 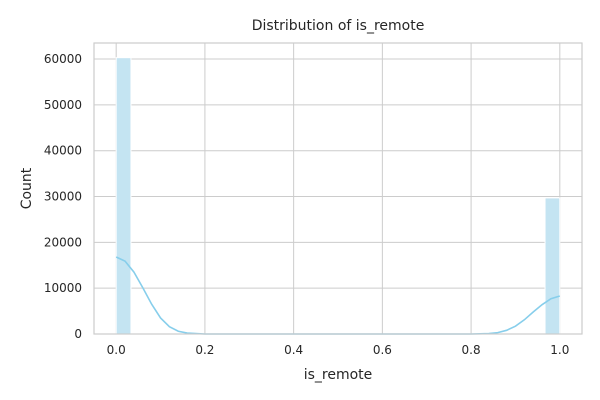 What do you see at coordinates (78, 334) in the screenshot?
I see `y-tick-label: 0` at bounding box center [78, 334].